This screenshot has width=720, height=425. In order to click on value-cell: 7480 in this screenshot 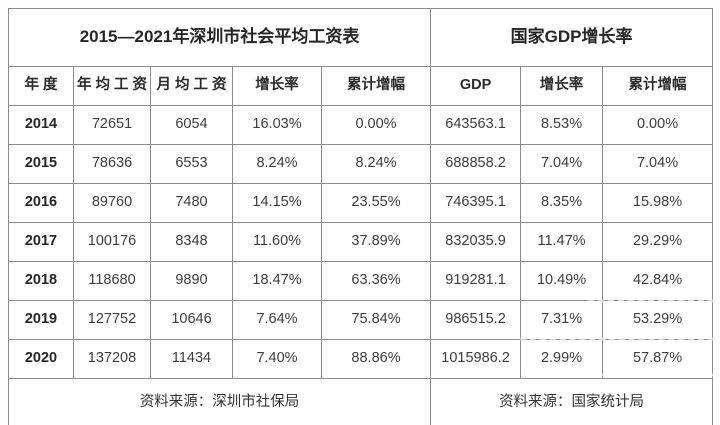, I will do `click(191, 203)`.